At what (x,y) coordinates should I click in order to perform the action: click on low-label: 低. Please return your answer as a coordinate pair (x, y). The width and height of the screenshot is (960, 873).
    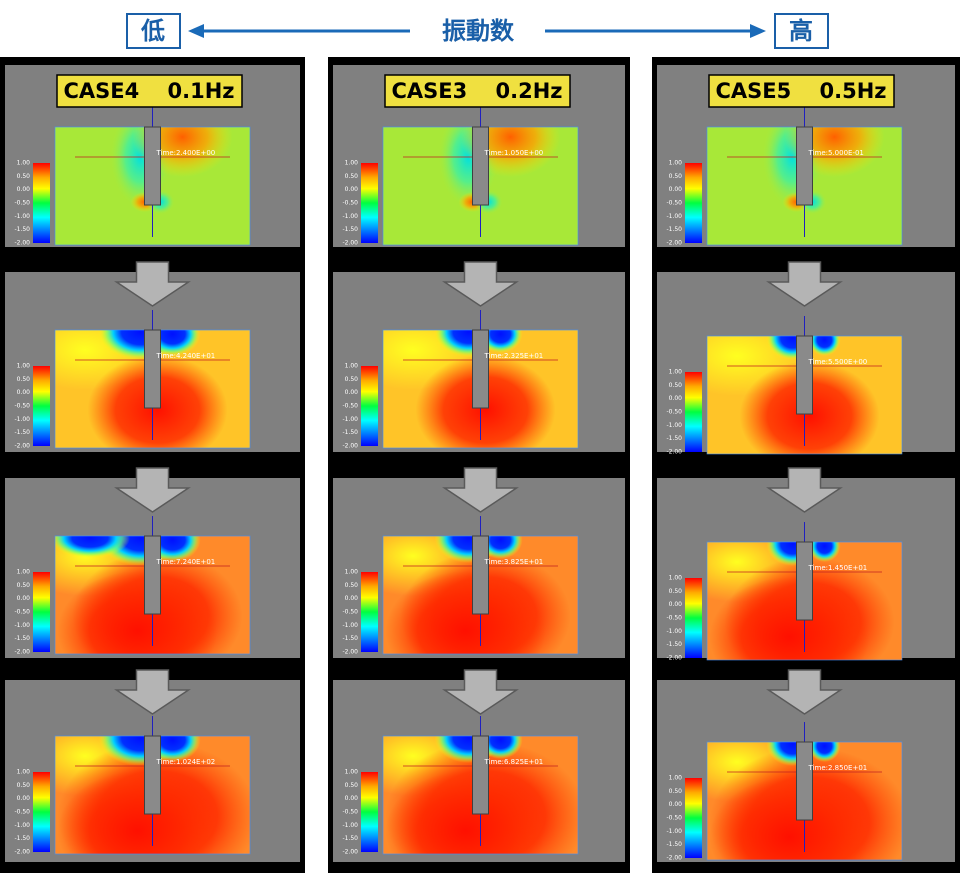
    Looking at the image, I should click on (152, 31).